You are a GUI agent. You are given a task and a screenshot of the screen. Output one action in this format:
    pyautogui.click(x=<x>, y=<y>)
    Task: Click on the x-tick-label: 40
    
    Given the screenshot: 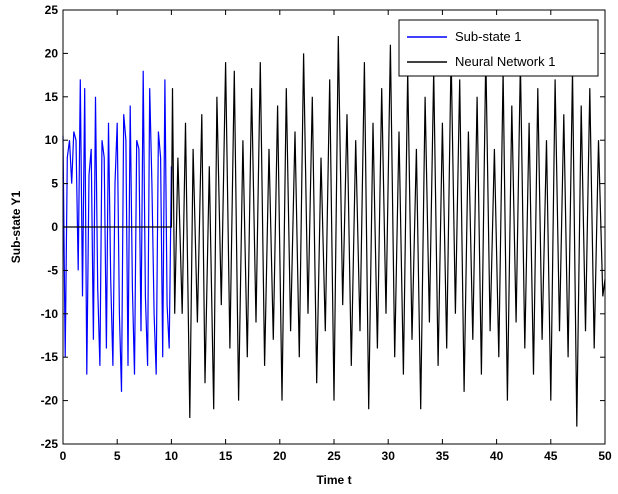 What is the action you would take?
    pyautogui.click(x=497, y=456)
    